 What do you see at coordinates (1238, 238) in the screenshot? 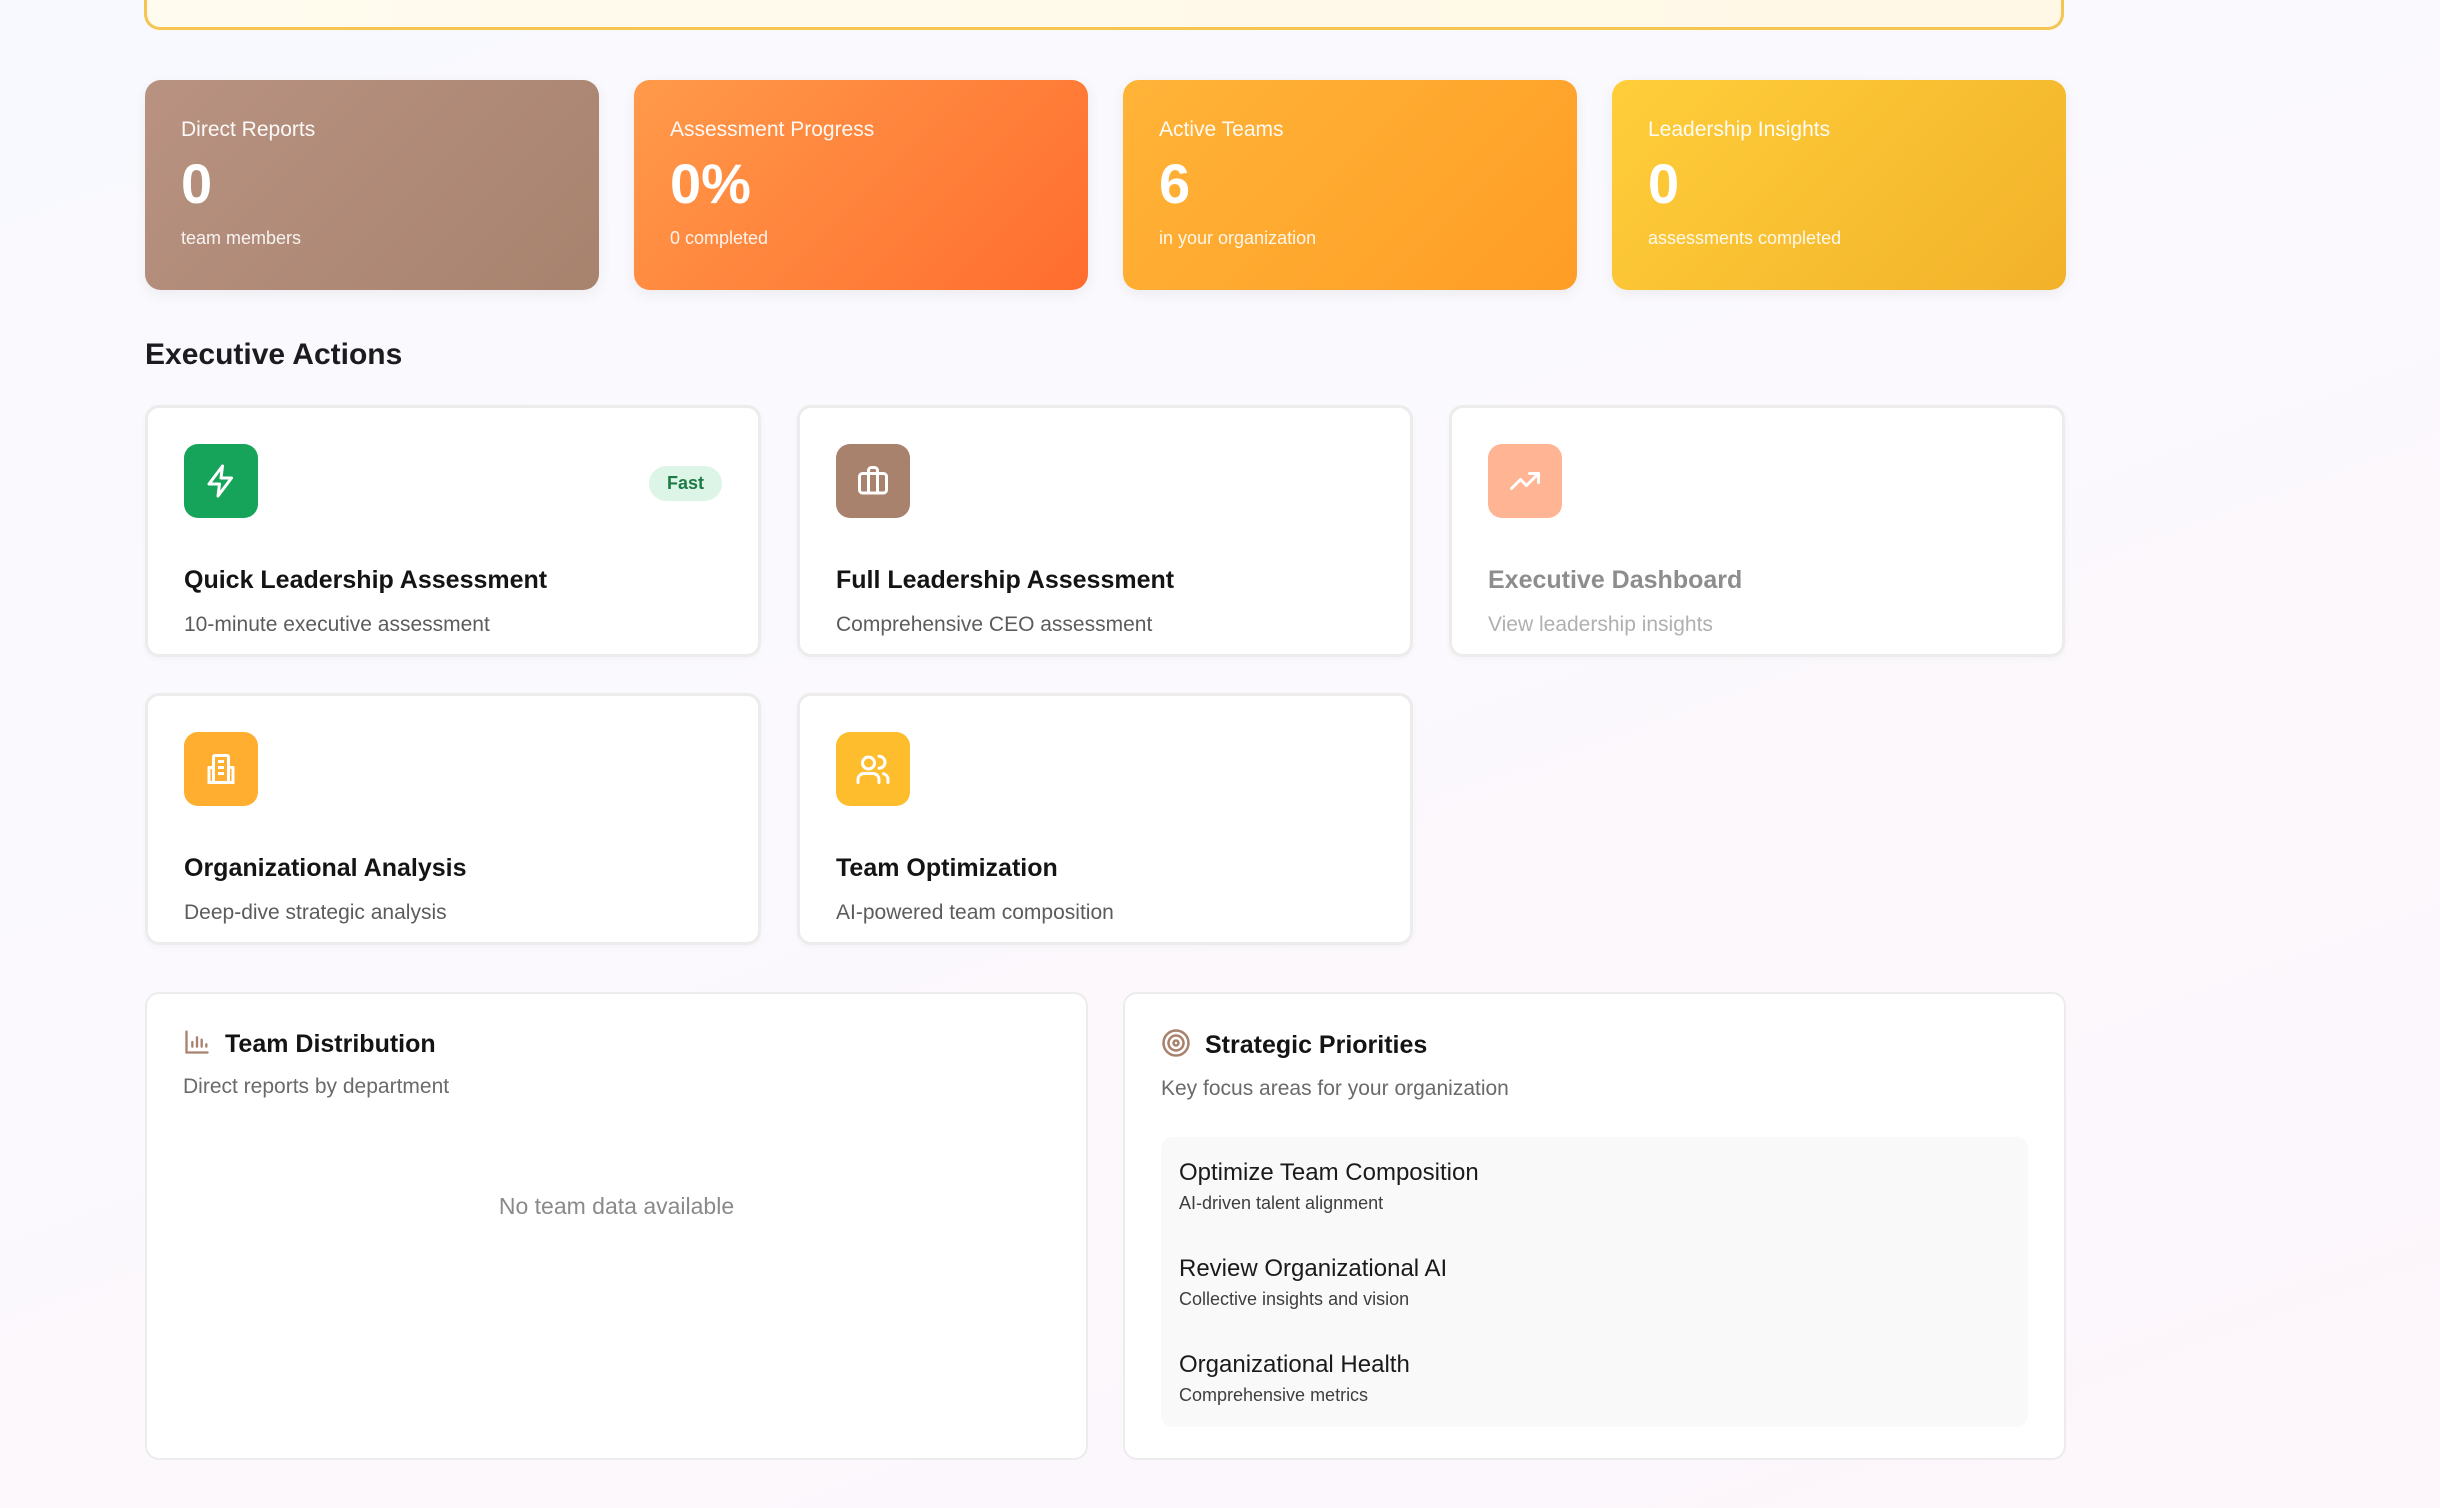
I see `stat-subtext: in your organization` at bounding box center [1238, 238].